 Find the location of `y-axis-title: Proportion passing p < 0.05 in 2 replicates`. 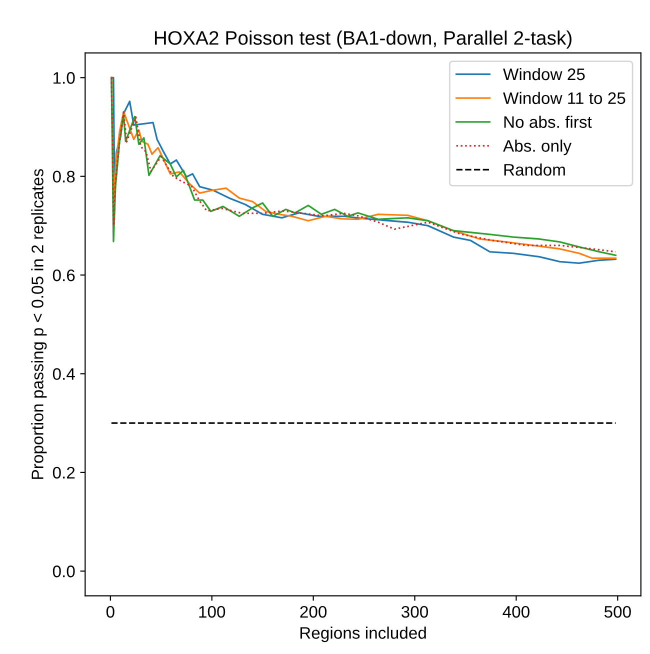

y-axis-title: Proportion passing p < 0.05 in 2 replicates is located at coordinates (39, 324).